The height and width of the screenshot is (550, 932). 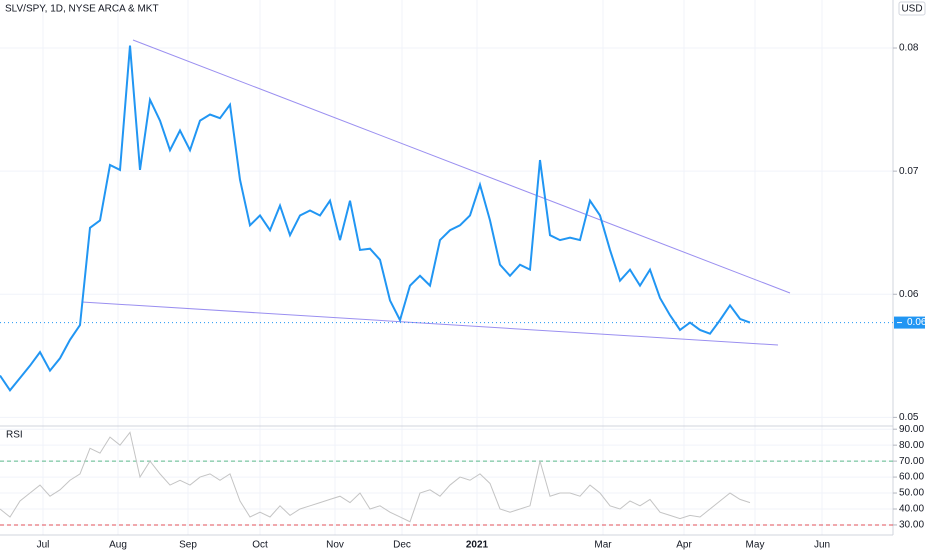 What do you see at coordinates (335, 545) in the screenshot?
I see `x-tick-label: Nov` at bounding box center [335, 545].